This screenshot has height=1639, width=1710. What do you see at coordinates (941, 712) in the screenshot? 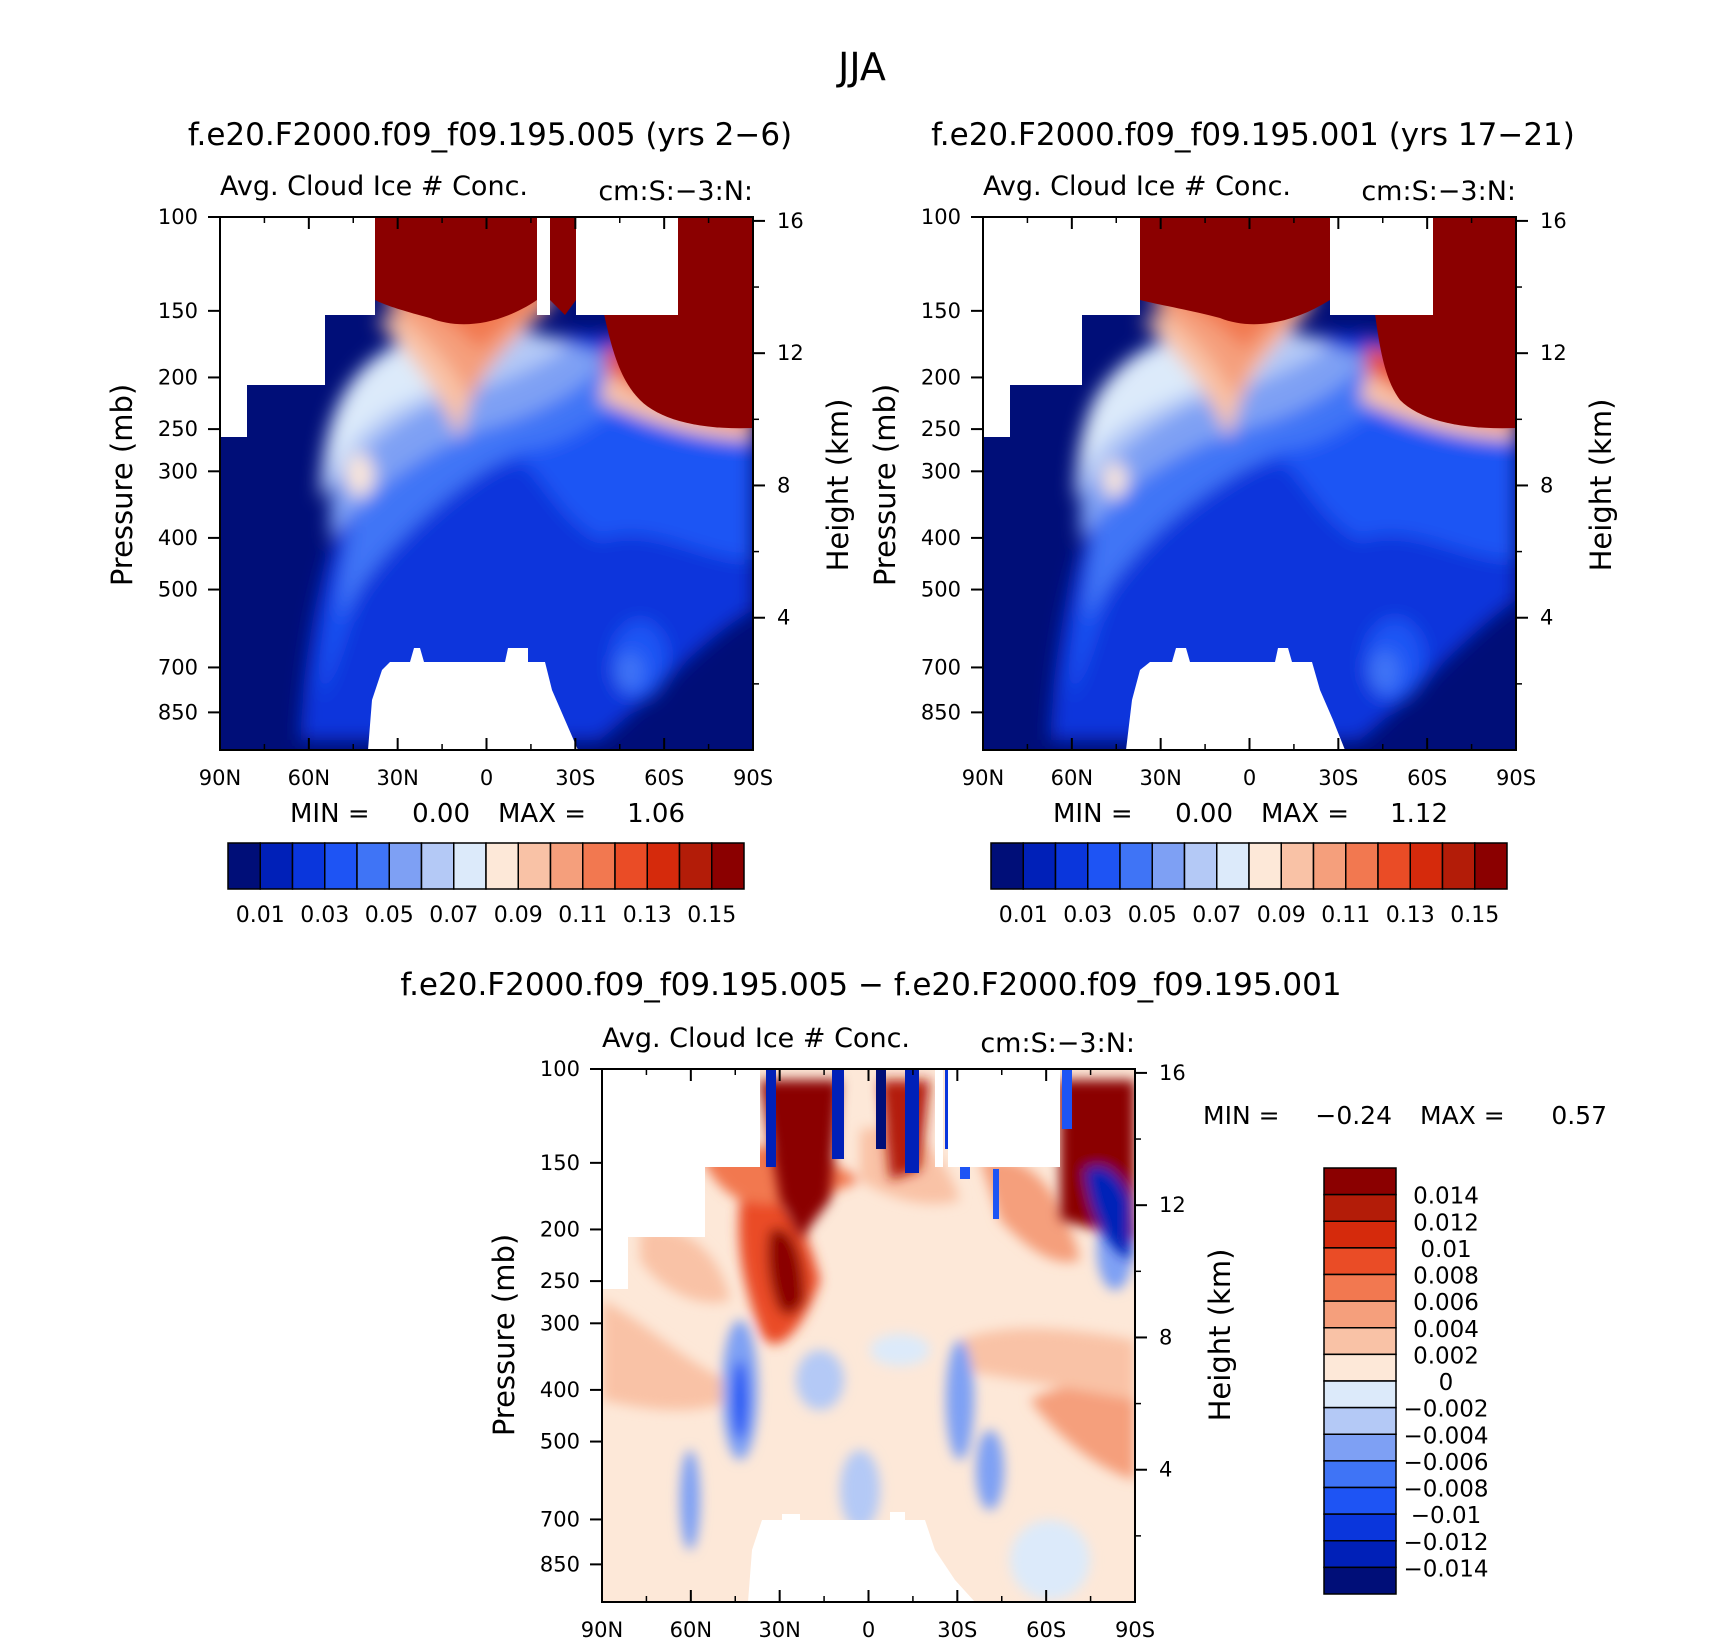
I see `y-tick-label: 850` at bounding box center [941, 712].